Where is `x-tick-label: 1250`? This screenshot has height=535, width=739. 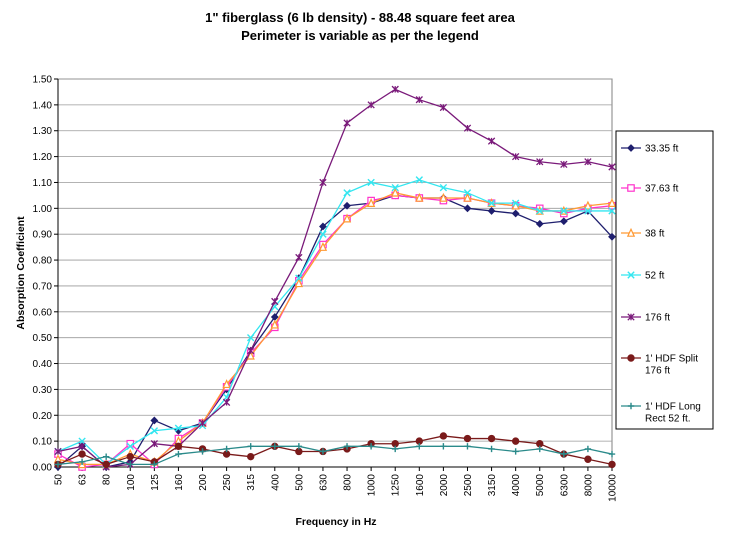
x-tick-label: 1250 is located at coordinates (396, 485).